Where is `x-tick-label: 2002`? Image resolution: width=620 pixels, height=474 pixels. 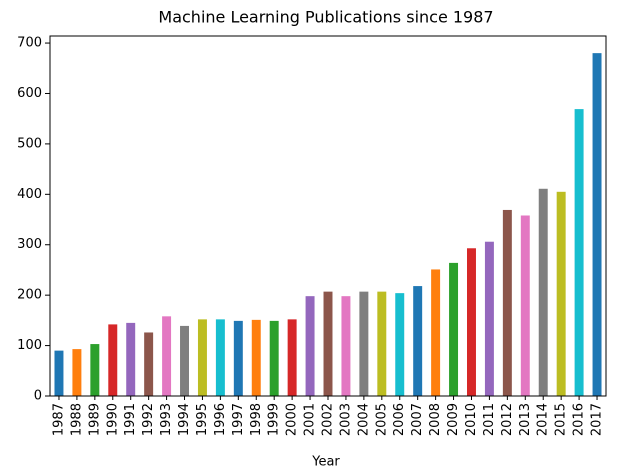
x-tick-label: 2002 is located at coordinates (328, 419).